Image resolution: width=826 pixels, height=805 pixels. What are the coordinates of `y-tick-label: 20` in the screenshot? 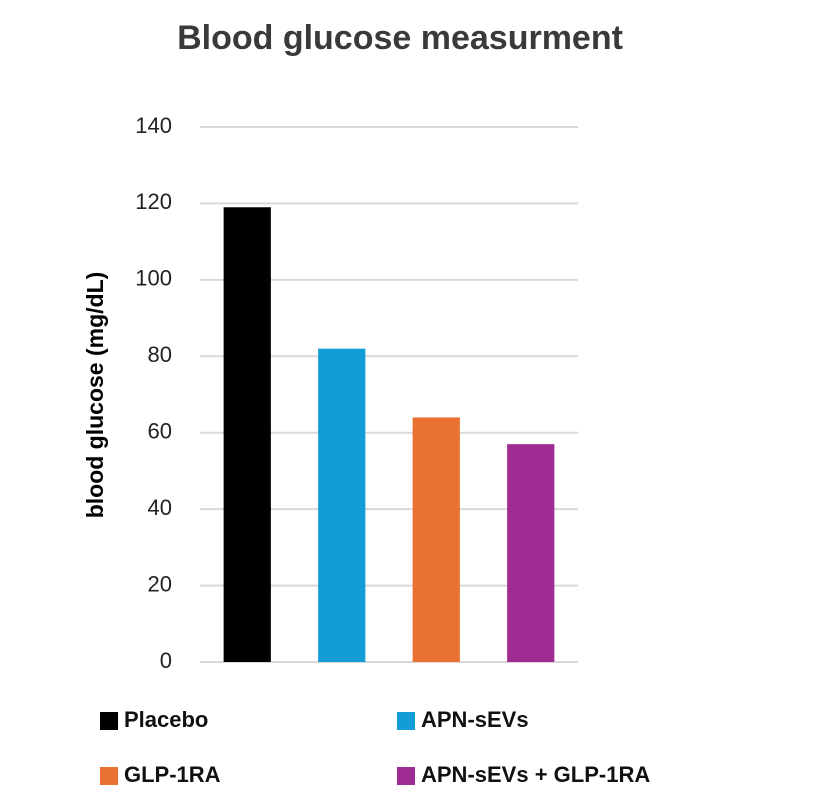 It's located at (160, 583).